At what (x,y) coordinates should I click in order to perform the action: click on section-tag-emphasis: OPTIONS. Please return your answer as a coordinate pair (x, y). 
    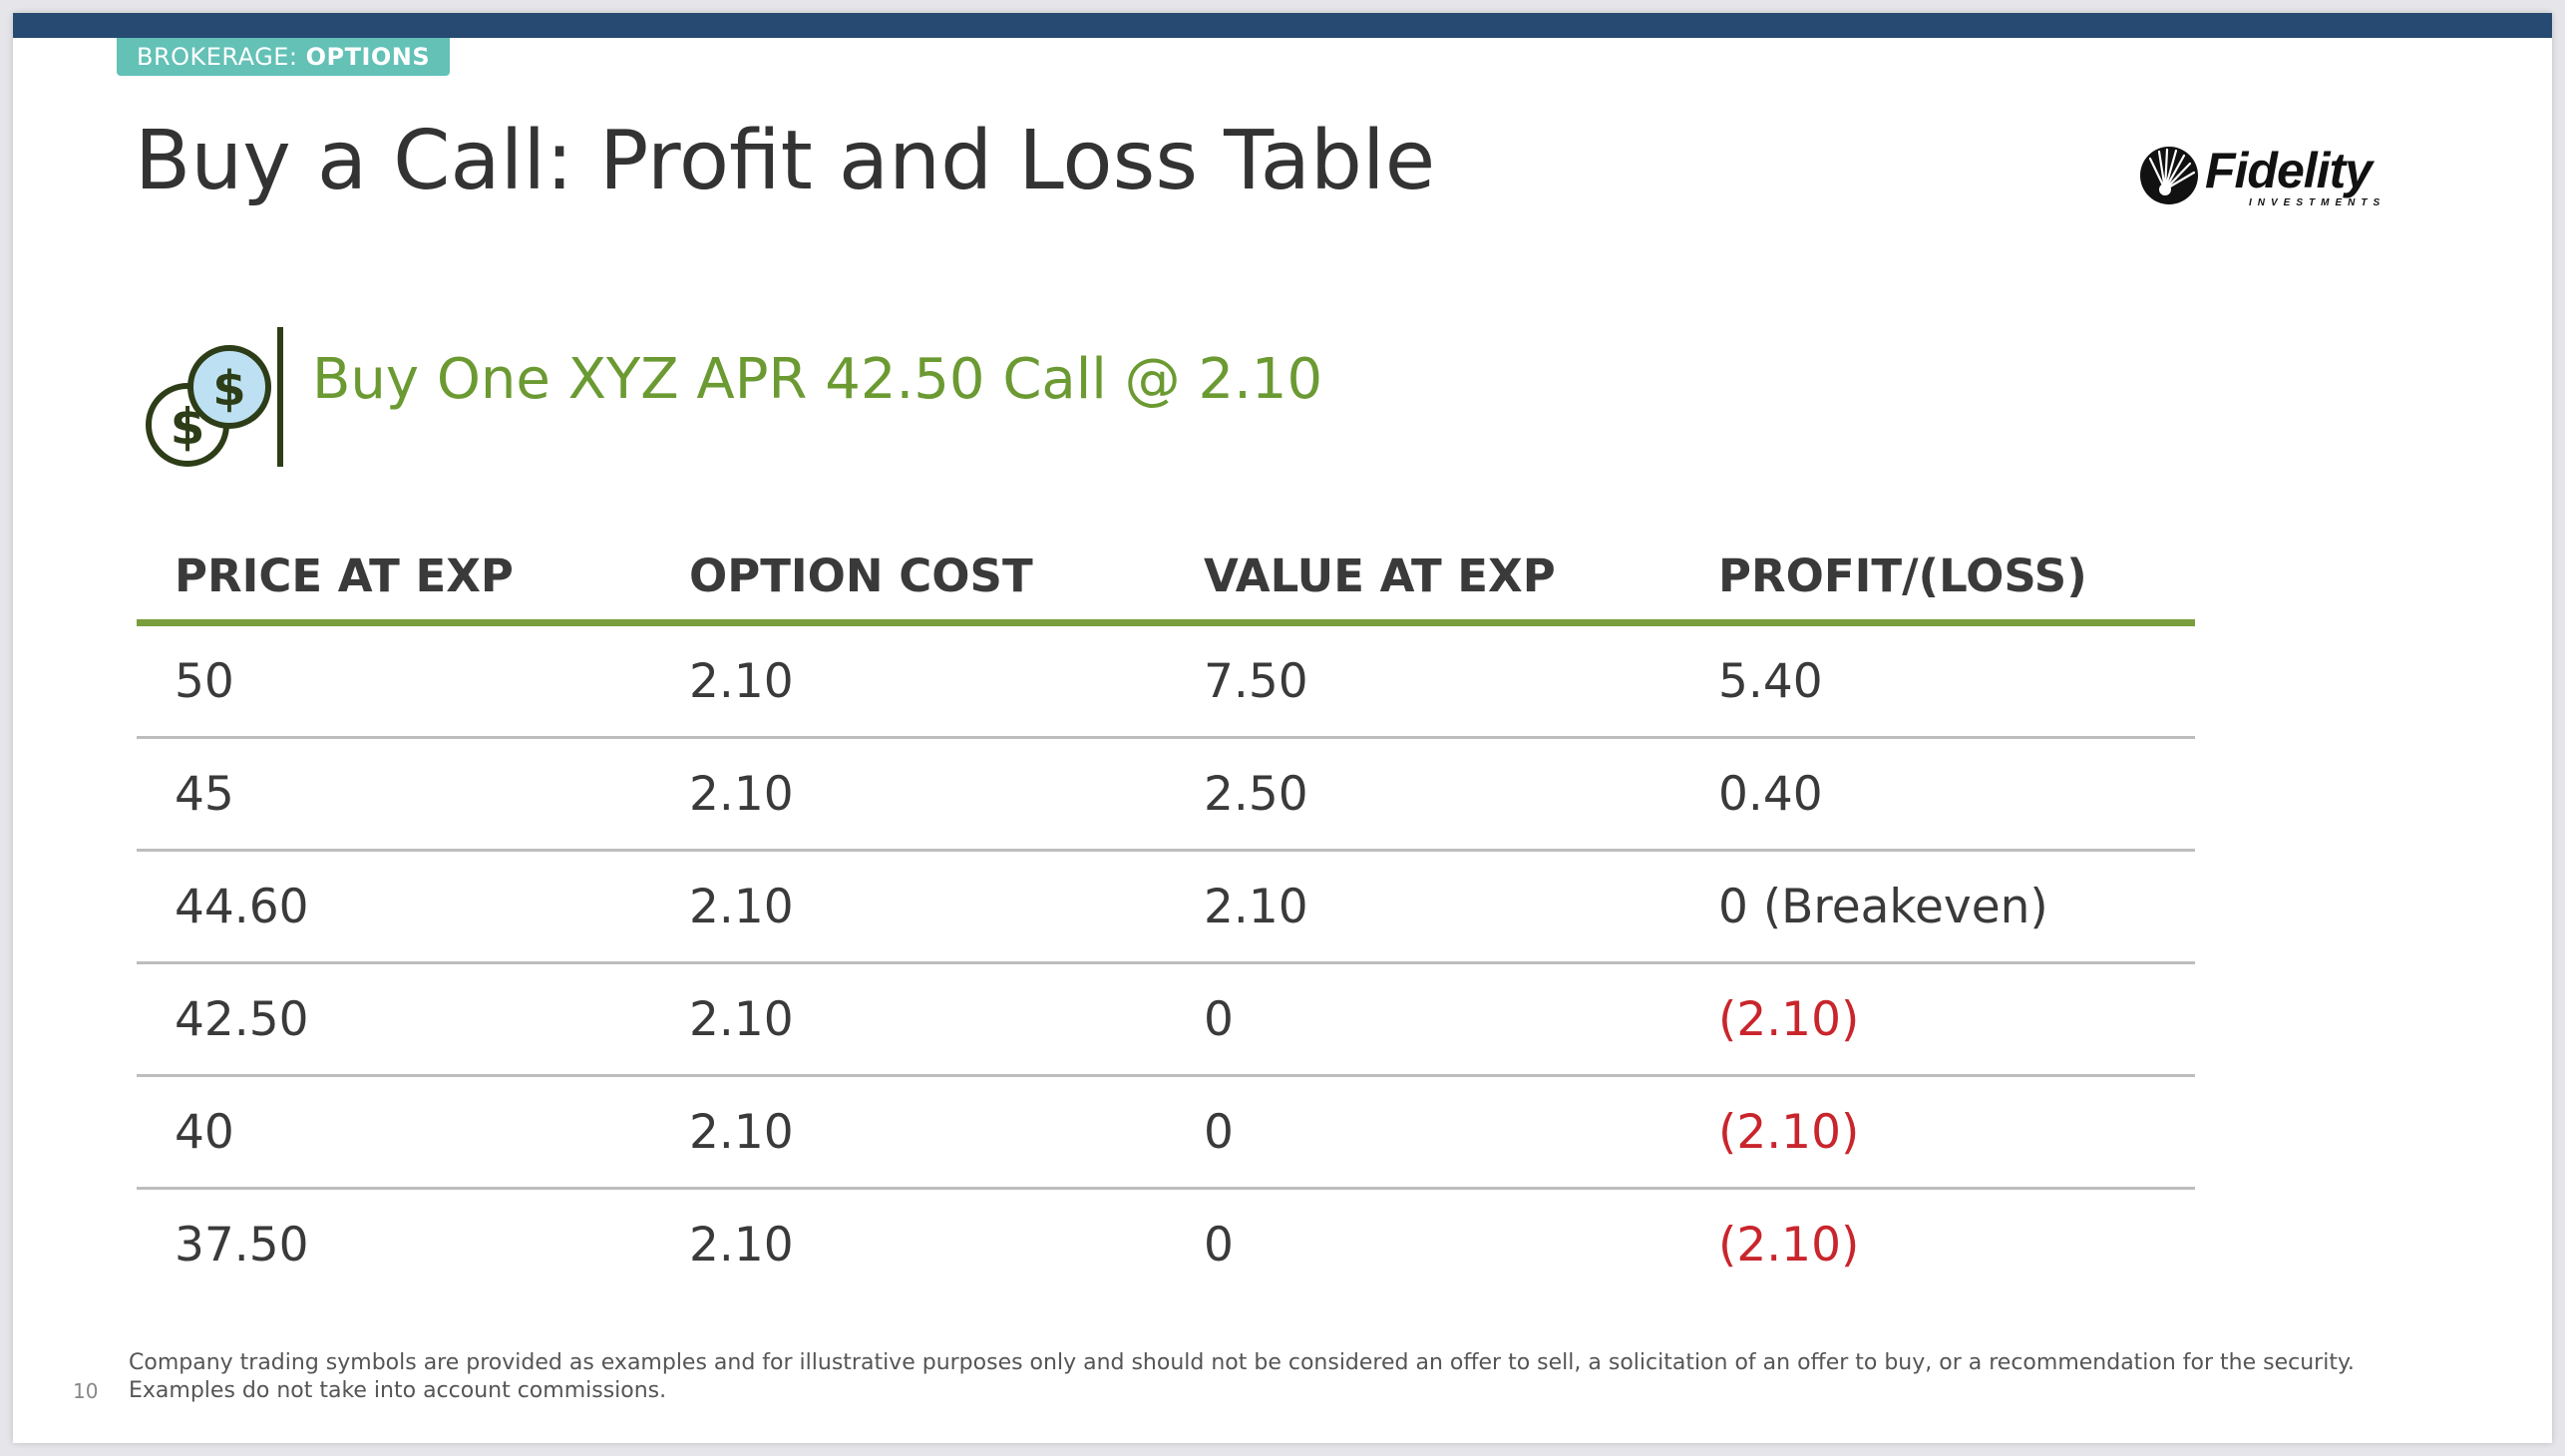
    Looking at the image, I should click on (368, 57).